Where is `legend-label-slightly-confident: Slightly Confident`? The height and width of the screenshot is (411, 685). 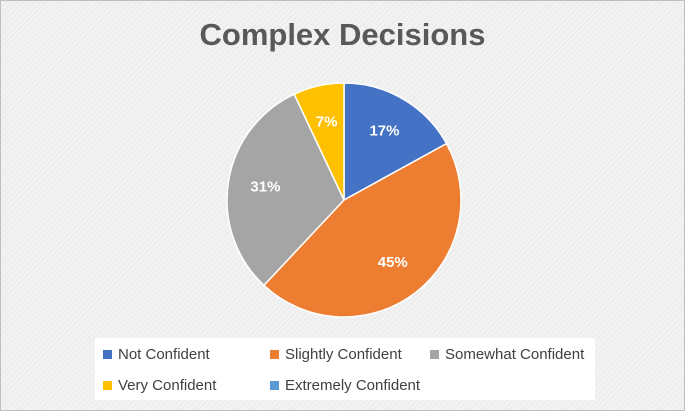 legend-label-slightly-confident: Slightly Confident is located at coordinates (343, 354).